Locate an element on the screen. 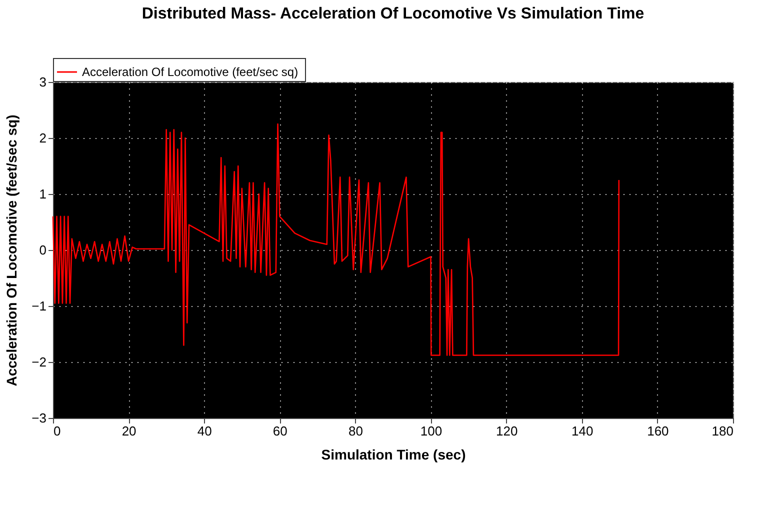 This screenshot has height=515, width=775. y-tick-label: −2 is located at coordinates (39, 362).